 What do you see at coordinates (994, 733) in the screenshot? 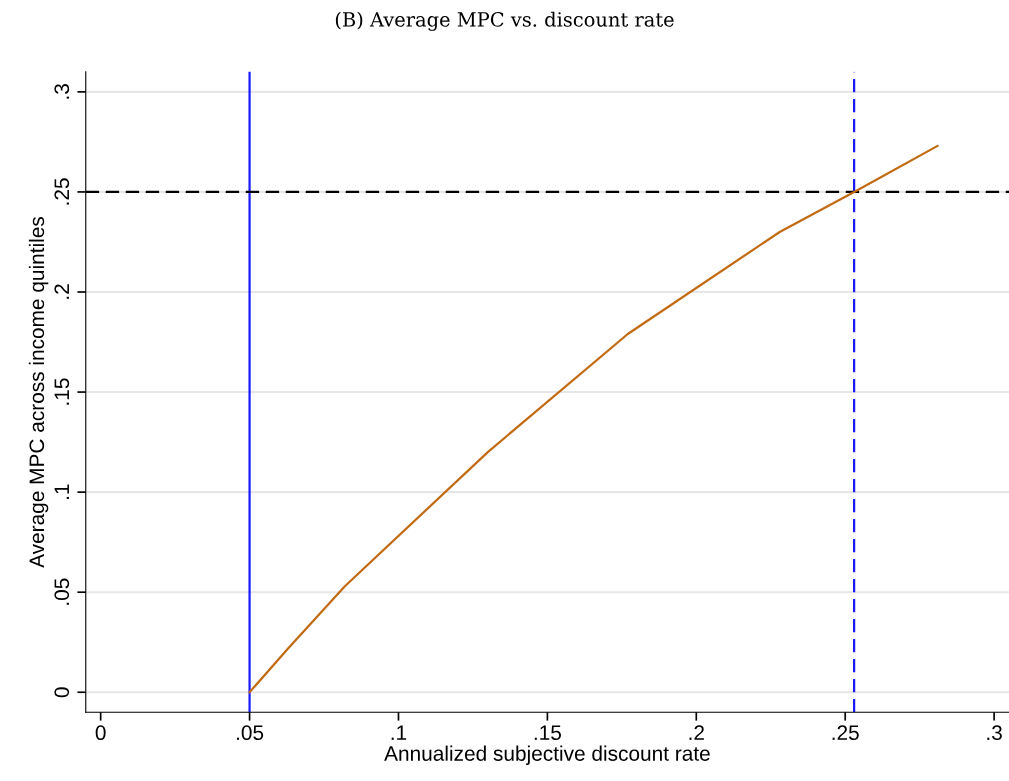
I see `x-tick-label: .3` at bounding box center [994, 733].